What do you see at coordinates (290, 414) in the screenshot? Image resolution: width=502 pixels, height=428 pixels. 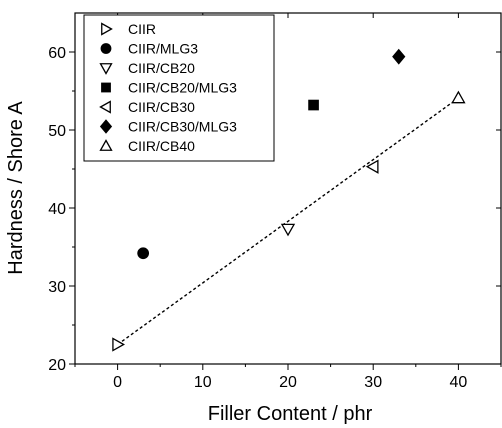 I see `x-axis-title: Filler Content / phr` at bounding box center [290, 414].